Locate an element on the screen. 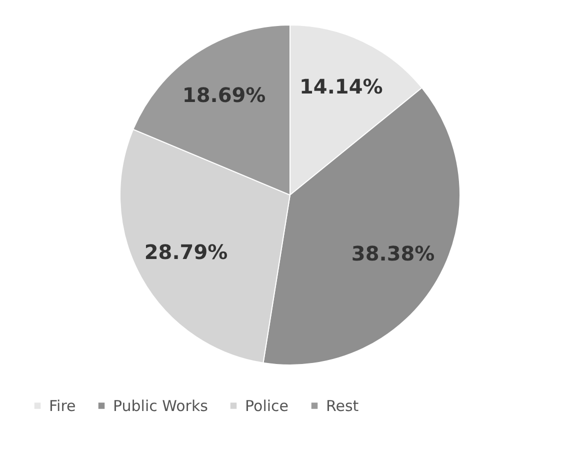 The height and width of the screenshot is (451, 584). legend-label: Public Works is located at coordinates (160, 405).